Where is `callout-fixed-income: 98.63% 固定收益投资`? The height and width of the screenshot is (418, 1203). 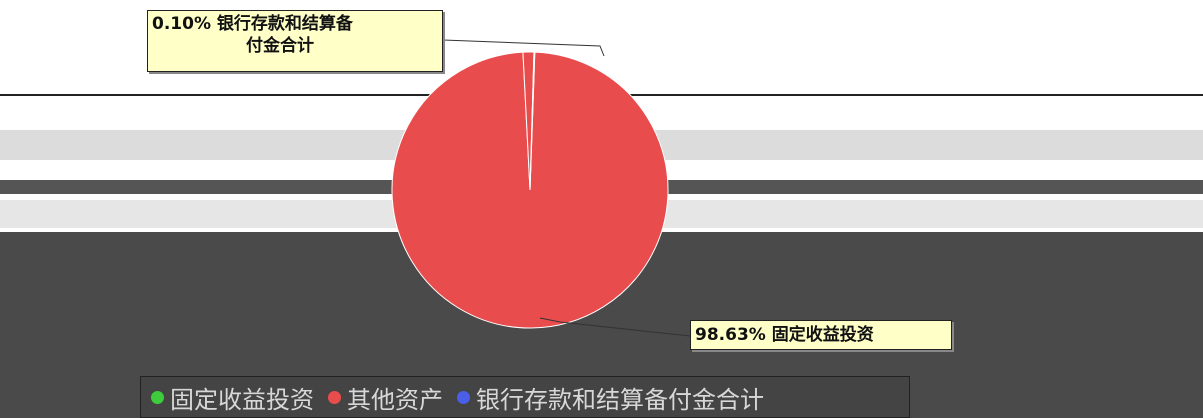 callout-fixed-income: 98.63% 固定收益投资 is located at coordinates (821, 335).